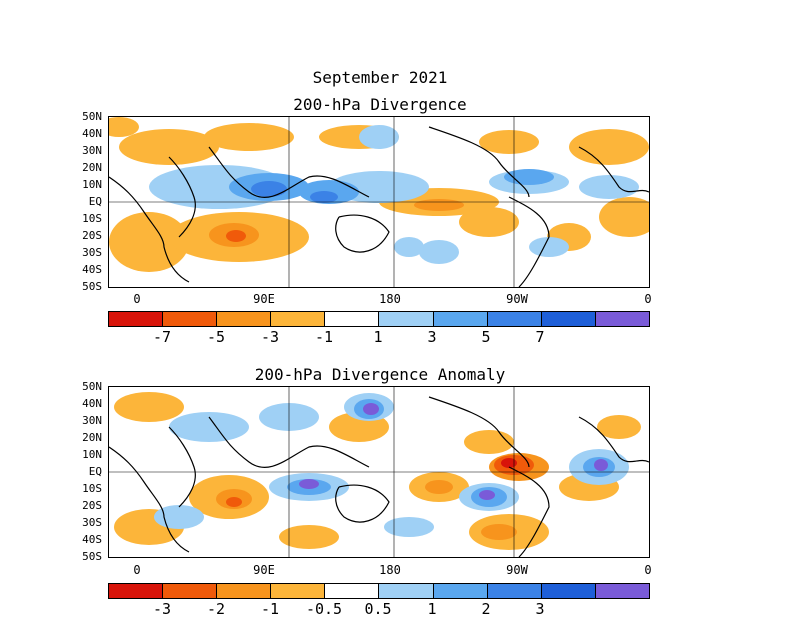  I want to click on panel-subtitle: 200-hPa Divergence Anomaly, so click(380, 374).